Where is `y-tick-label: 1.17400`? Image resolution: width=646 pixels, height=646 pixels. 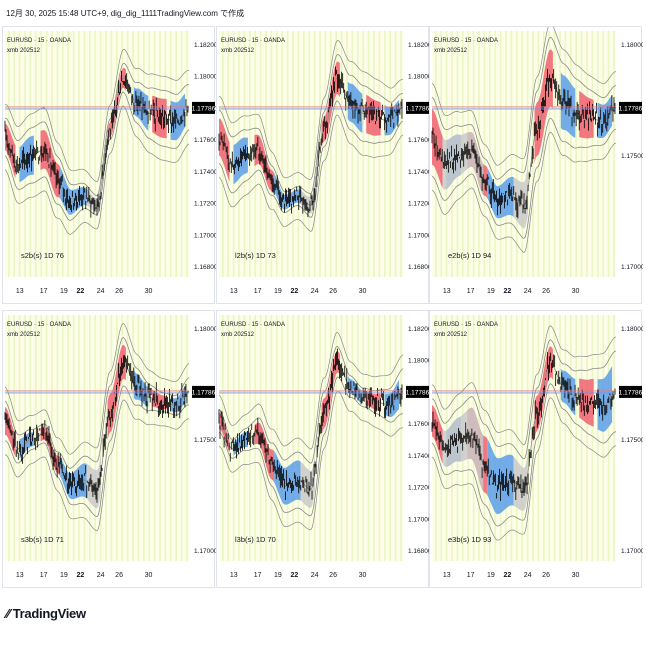 y-tick-label: 1.17400 is located at coordinates (419, 456).